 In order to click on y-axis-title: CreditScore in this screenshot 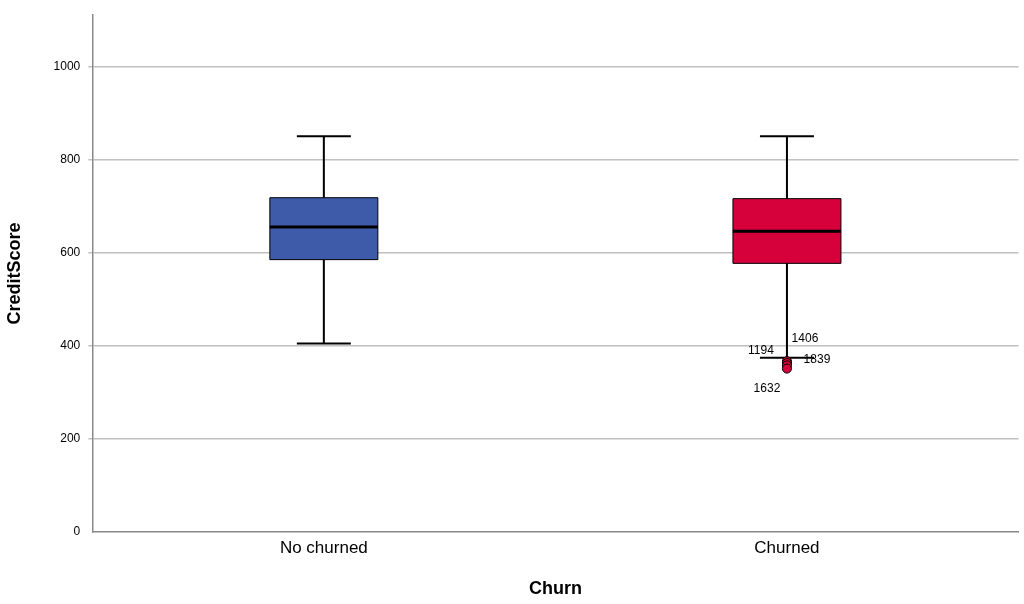, I will do `click(13, 273)`.